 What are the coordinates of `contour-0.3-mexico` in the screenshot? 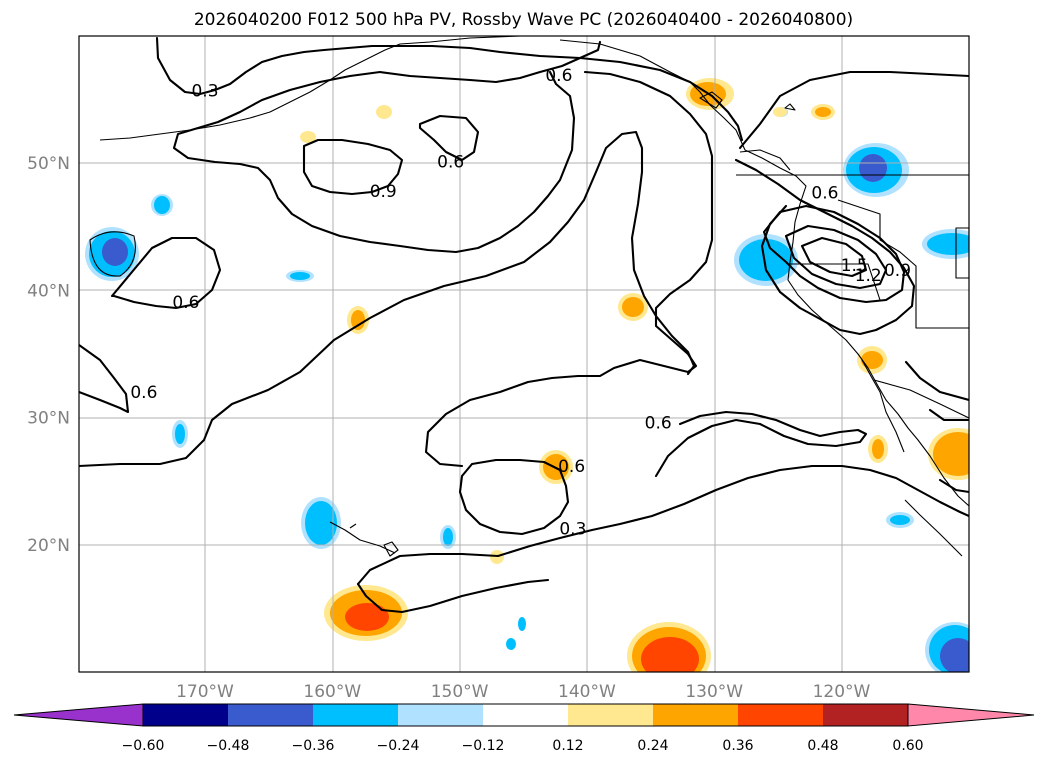 It's located at (953, 486).